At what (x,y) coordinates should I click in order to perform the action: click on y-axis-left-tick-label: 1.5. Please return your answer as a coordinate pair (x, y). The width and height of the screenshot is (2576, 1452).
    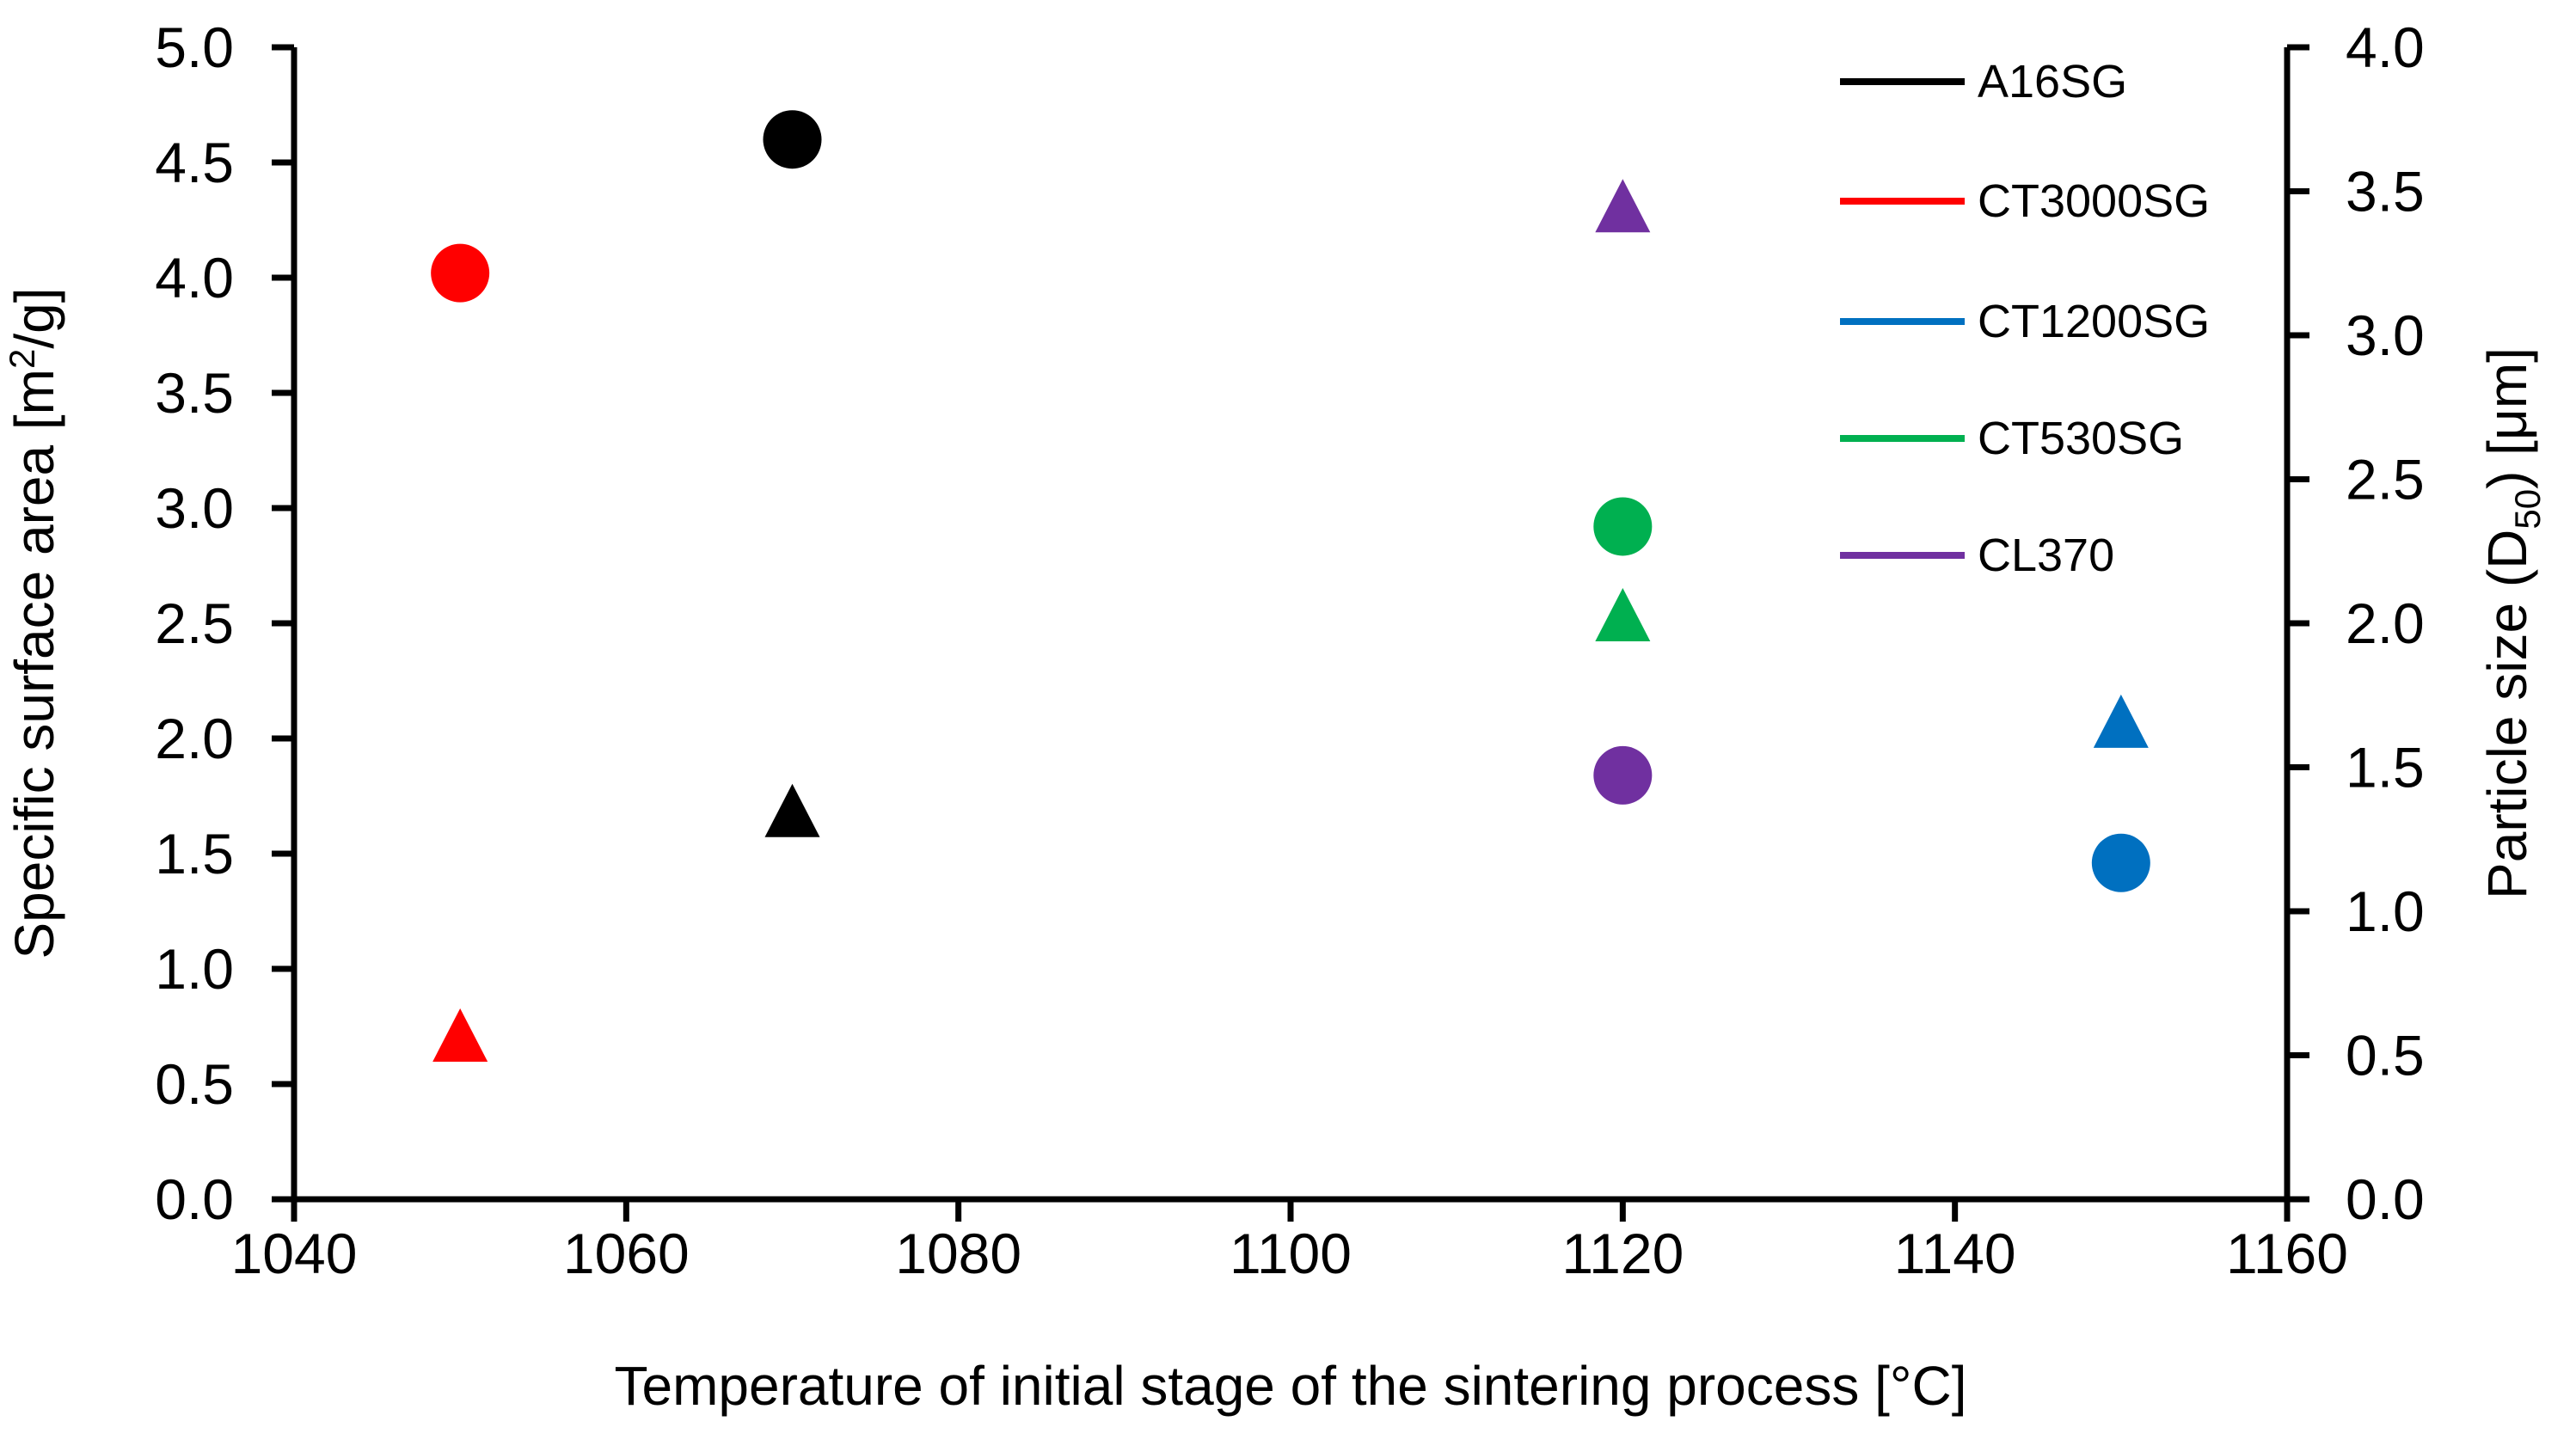
    Looking at the image, I should click on (195, 853).